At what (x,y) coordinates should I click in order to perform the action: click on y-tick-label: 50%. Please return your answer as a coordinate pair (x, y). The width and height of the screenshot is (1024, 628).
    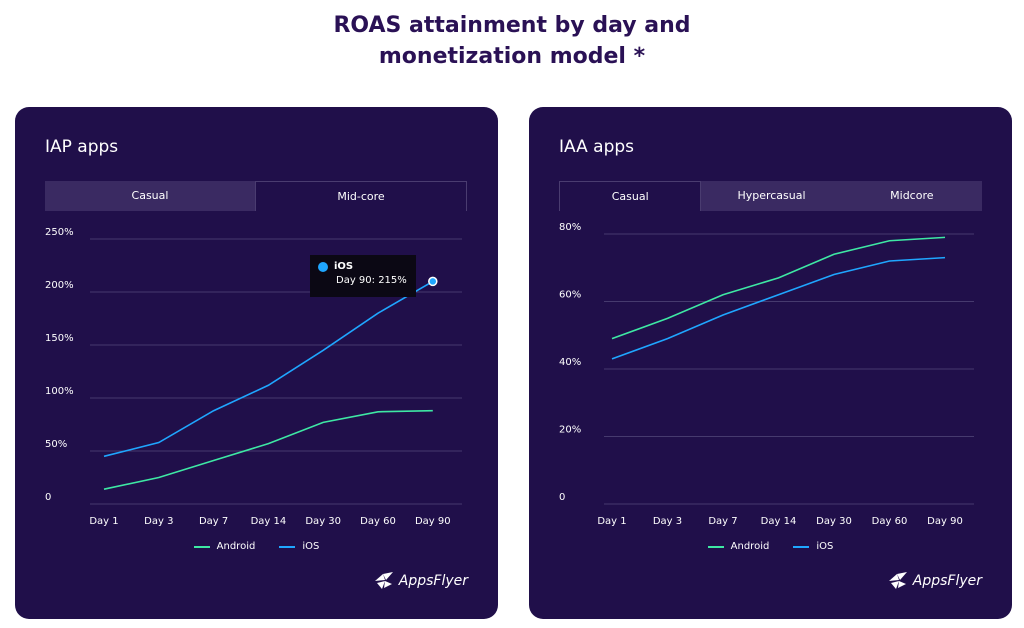
    Looking at the image, I should click on (56, 444).